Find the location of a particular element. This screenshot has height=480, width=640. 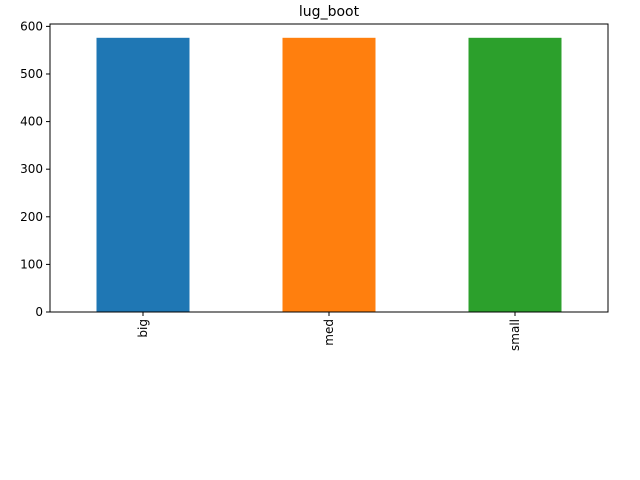

x-tick-label-med: med is located at coordinates (329, 332).